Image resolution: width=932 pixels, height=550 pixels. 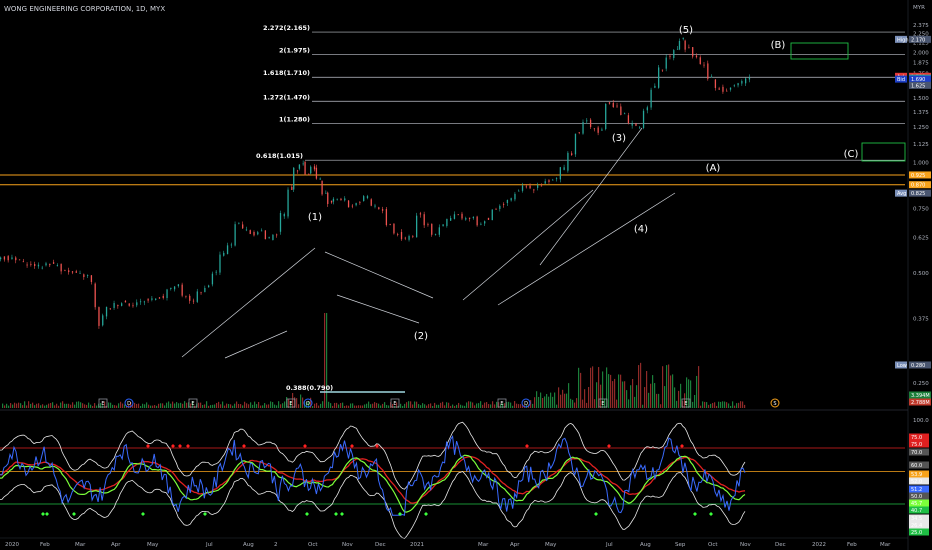 What do you see at coordinates (308, 404) in the screenshot?
I see `dividend-label: D` at bounding box center [308, 404].